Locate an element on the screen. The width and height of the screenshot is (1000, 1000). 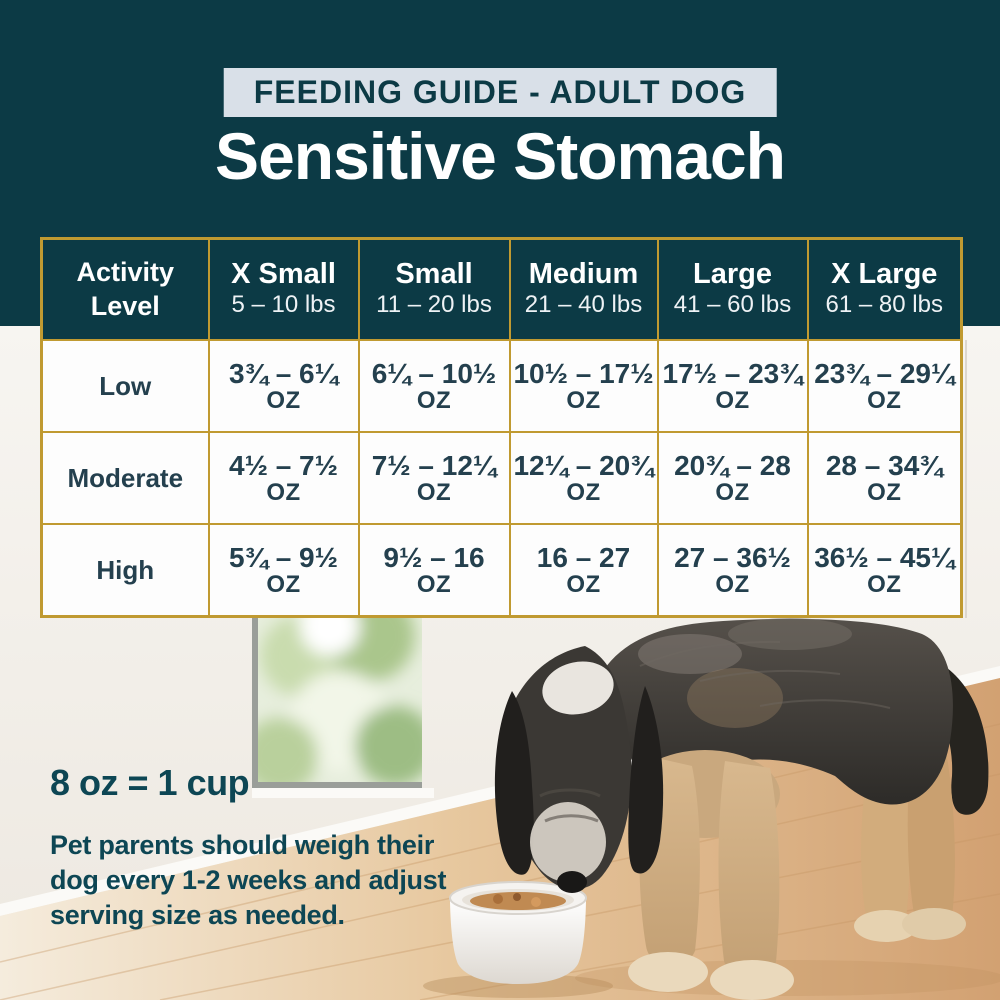
header-cell-small: Small 11 – 20 lbs is located at coordinates (434, 289).